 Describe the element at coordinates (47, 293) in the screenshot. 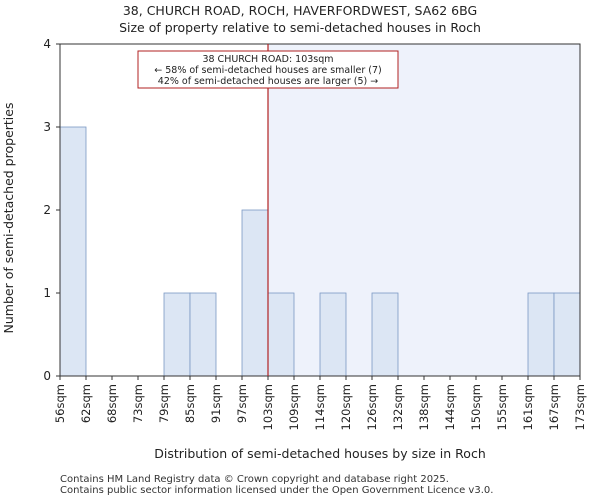

I see `y-tick-label: 1` at that location.